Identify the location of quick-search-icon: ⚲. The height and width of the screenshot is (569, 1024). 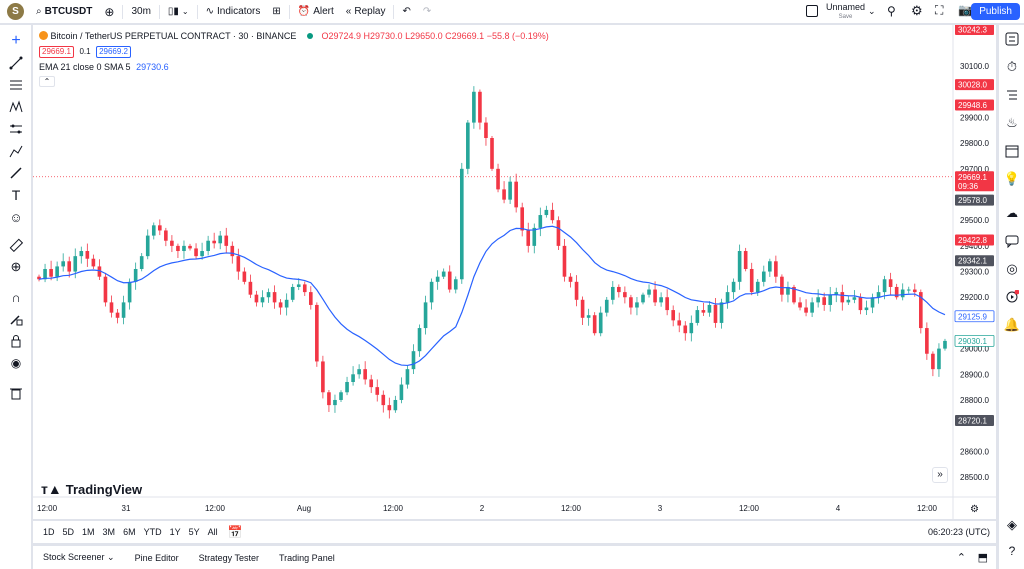
(891, 11).